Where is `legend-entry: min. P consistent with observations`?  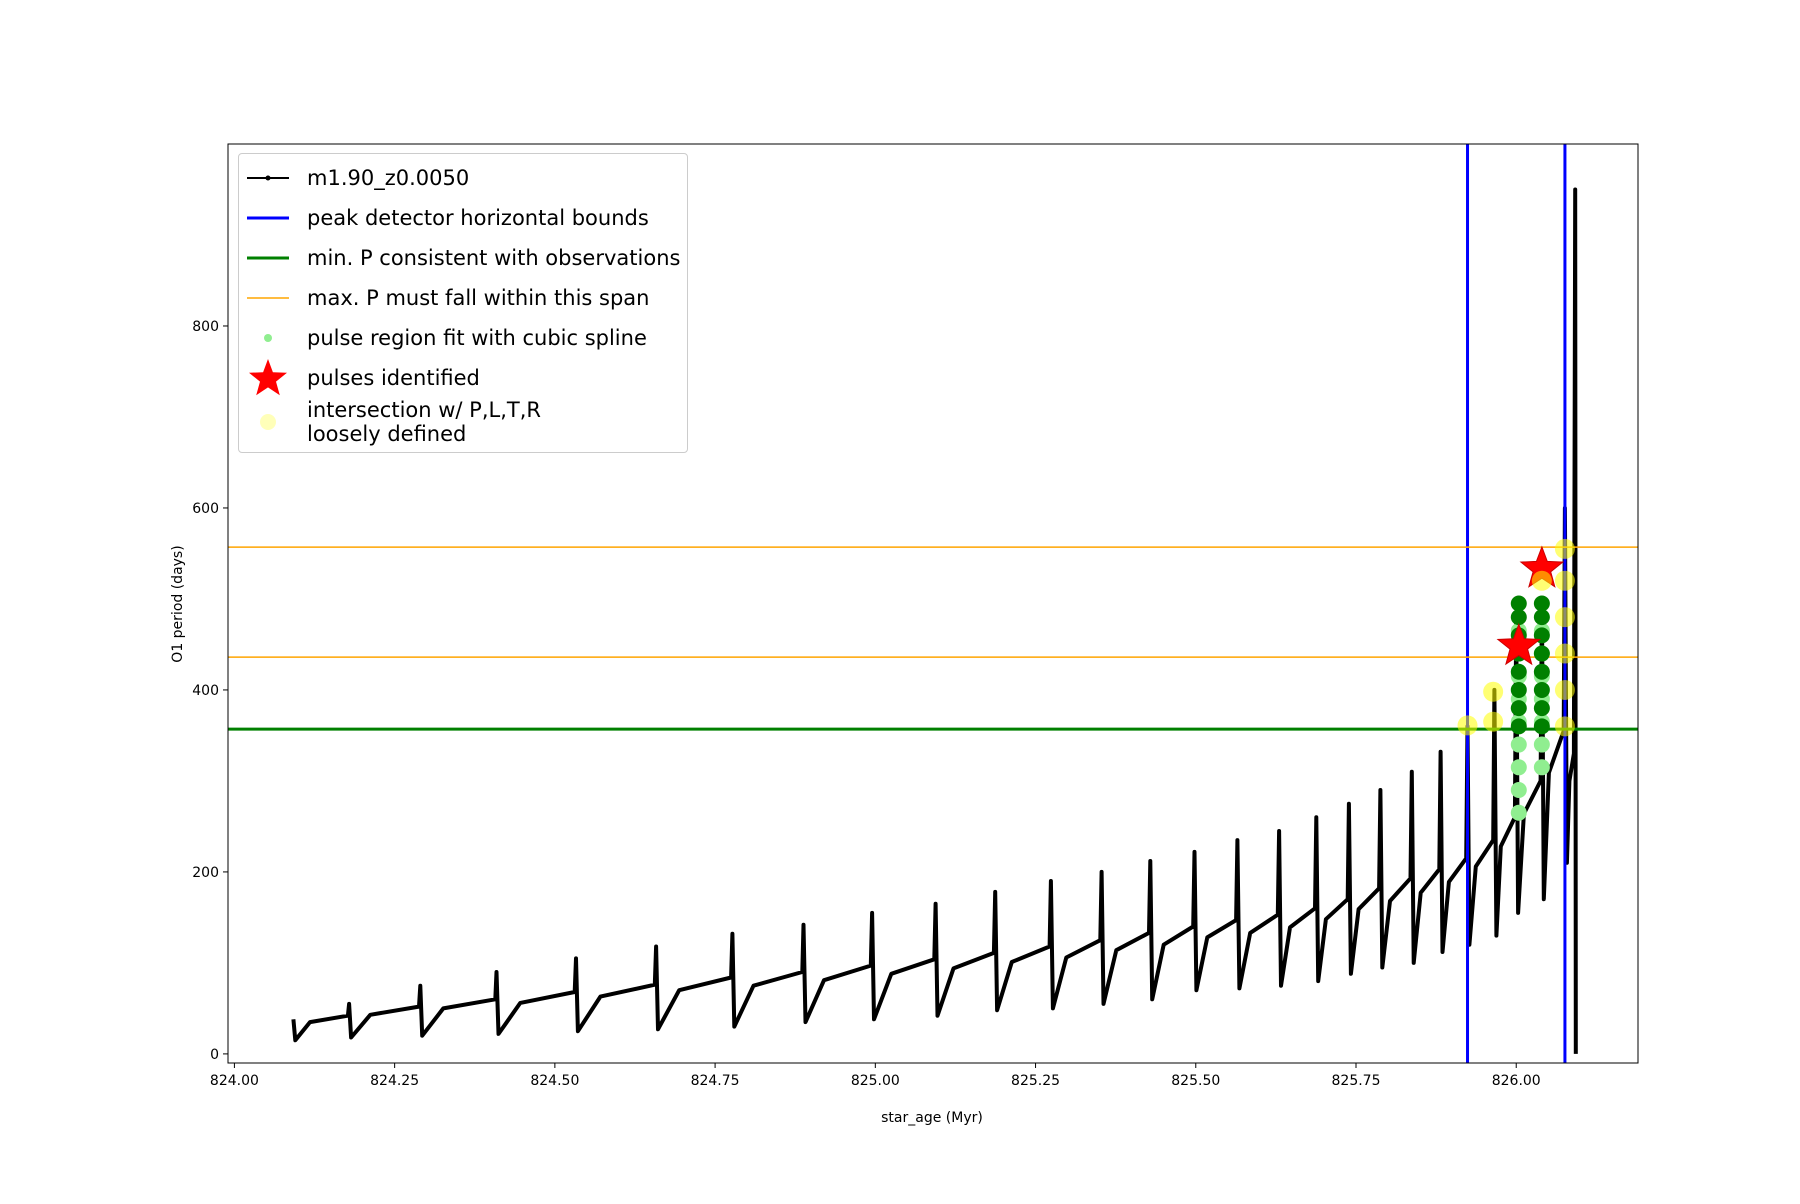
legend-entry: min. P consistent with observations is located at coordinates (463, 258).